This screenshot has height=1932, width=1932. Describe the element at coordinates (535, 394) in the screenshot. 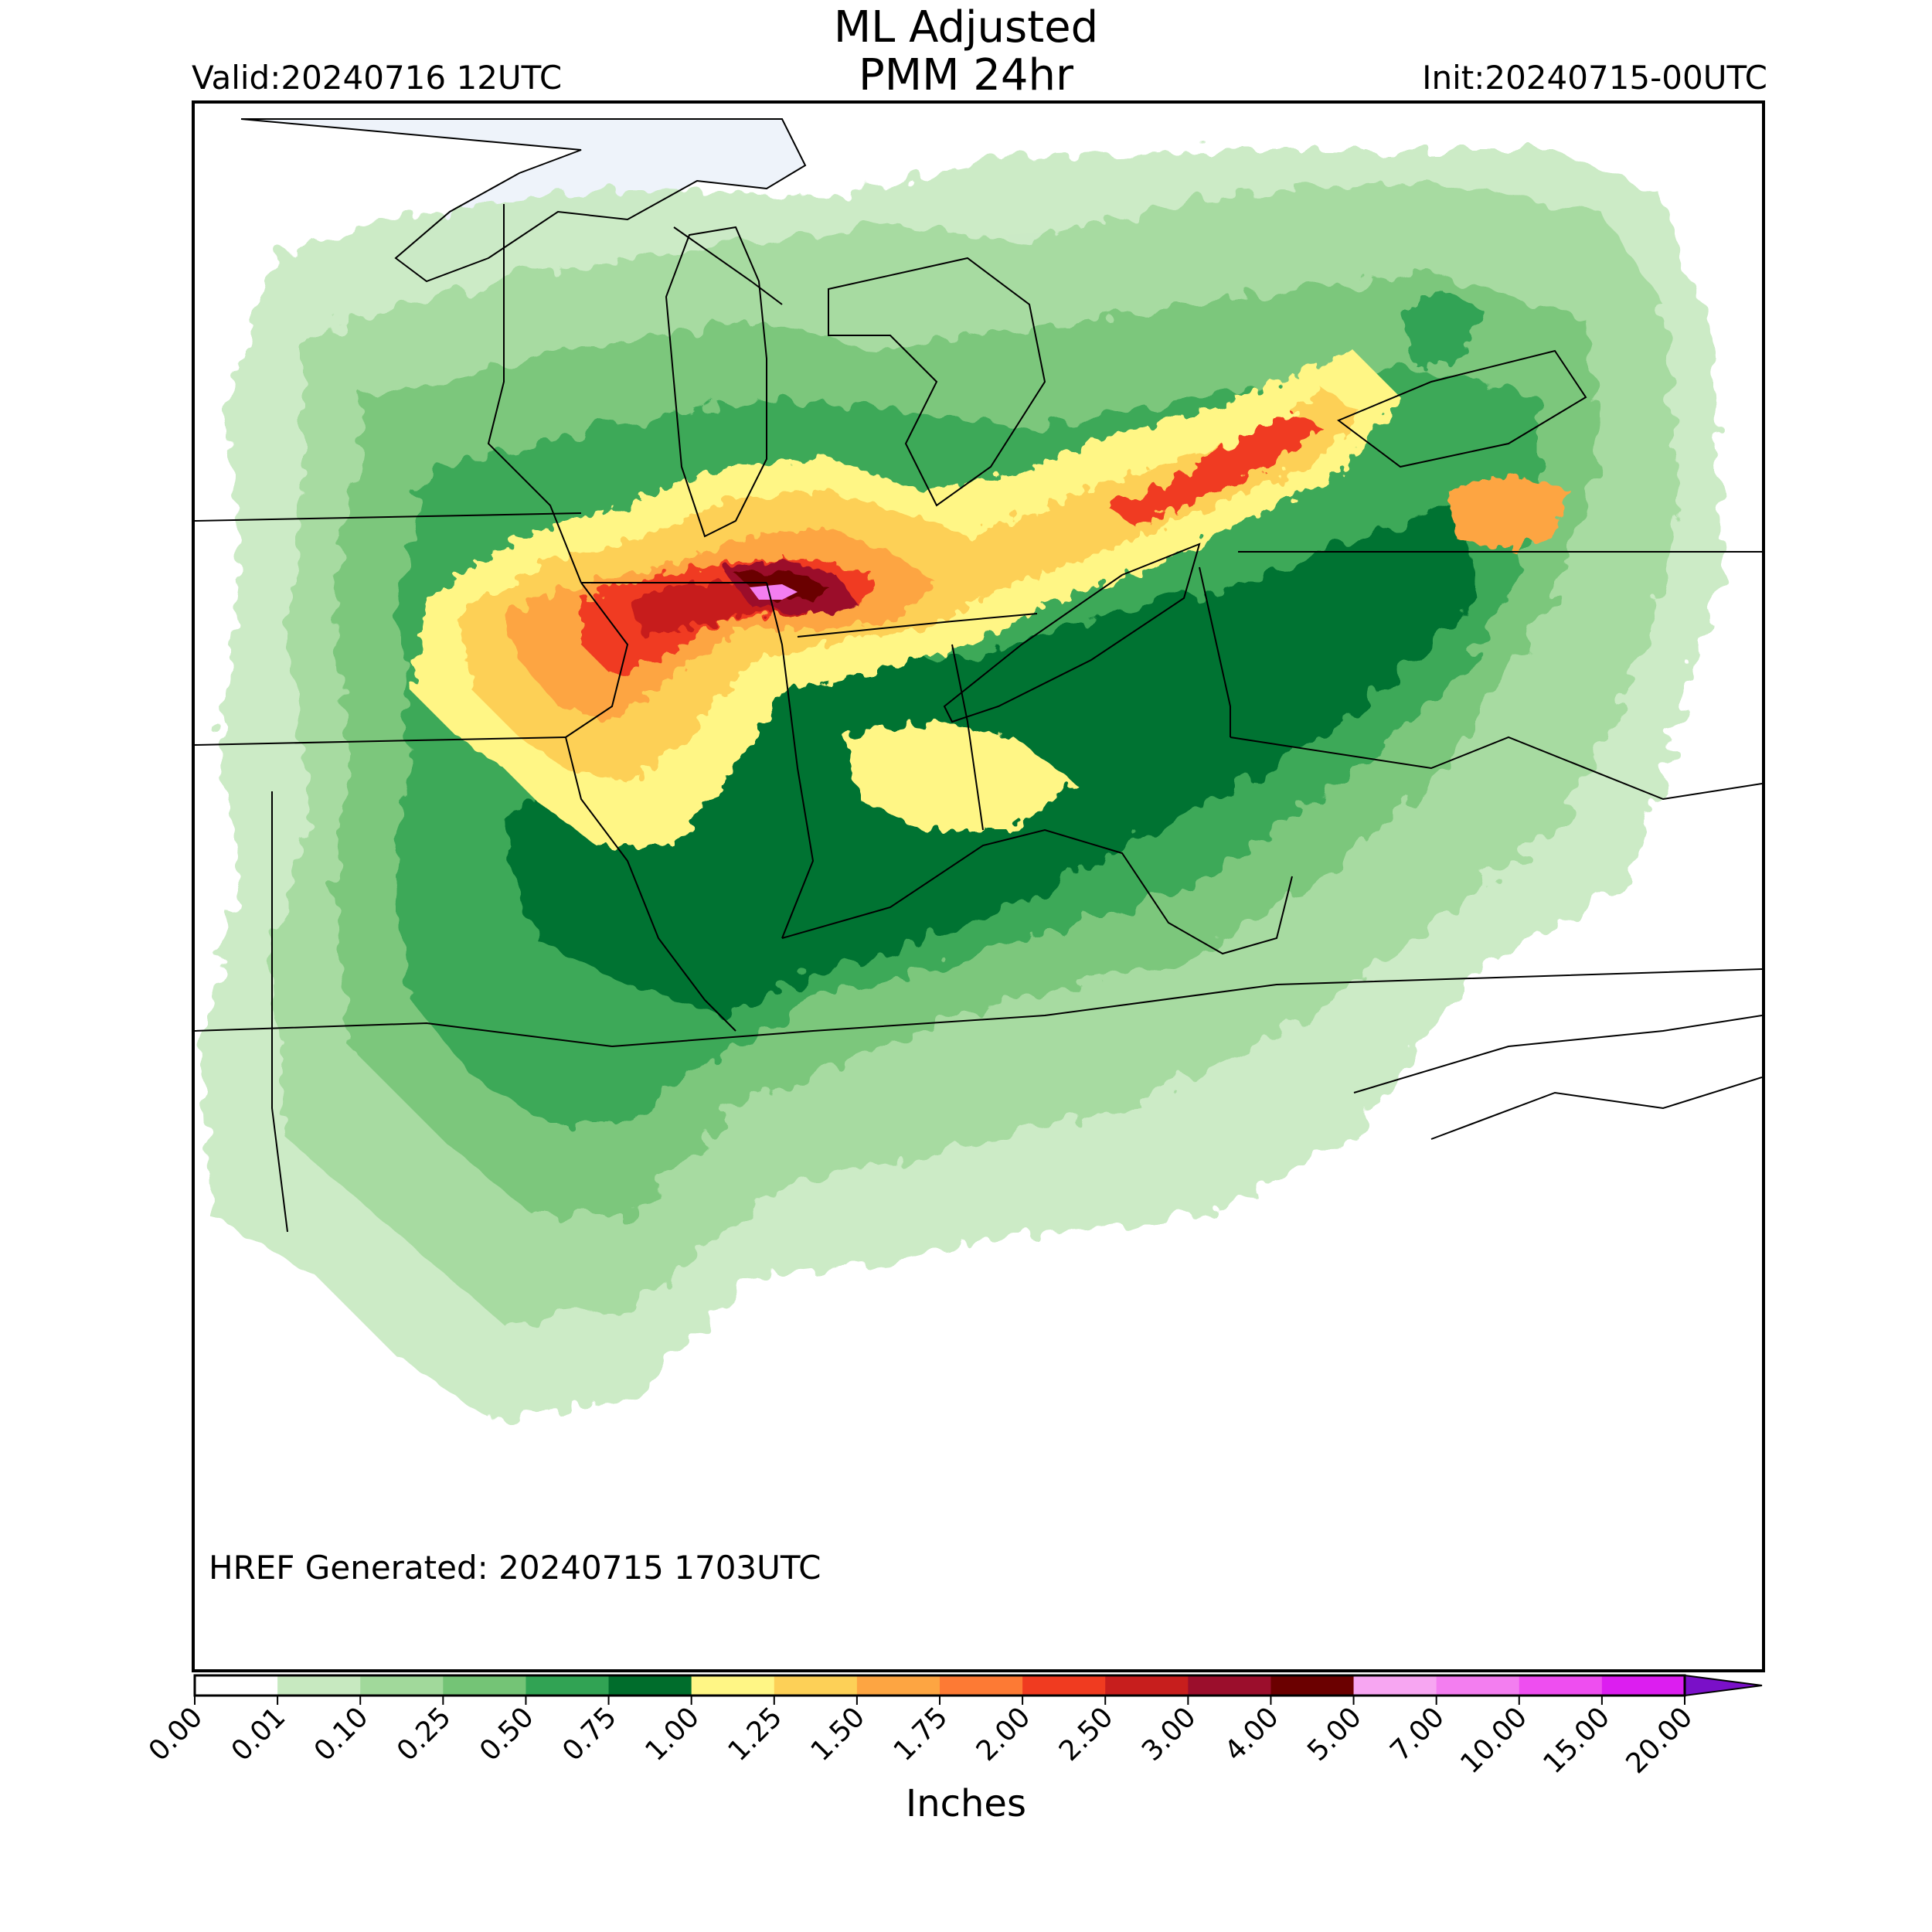

I see `border-wi-mn` at that location.